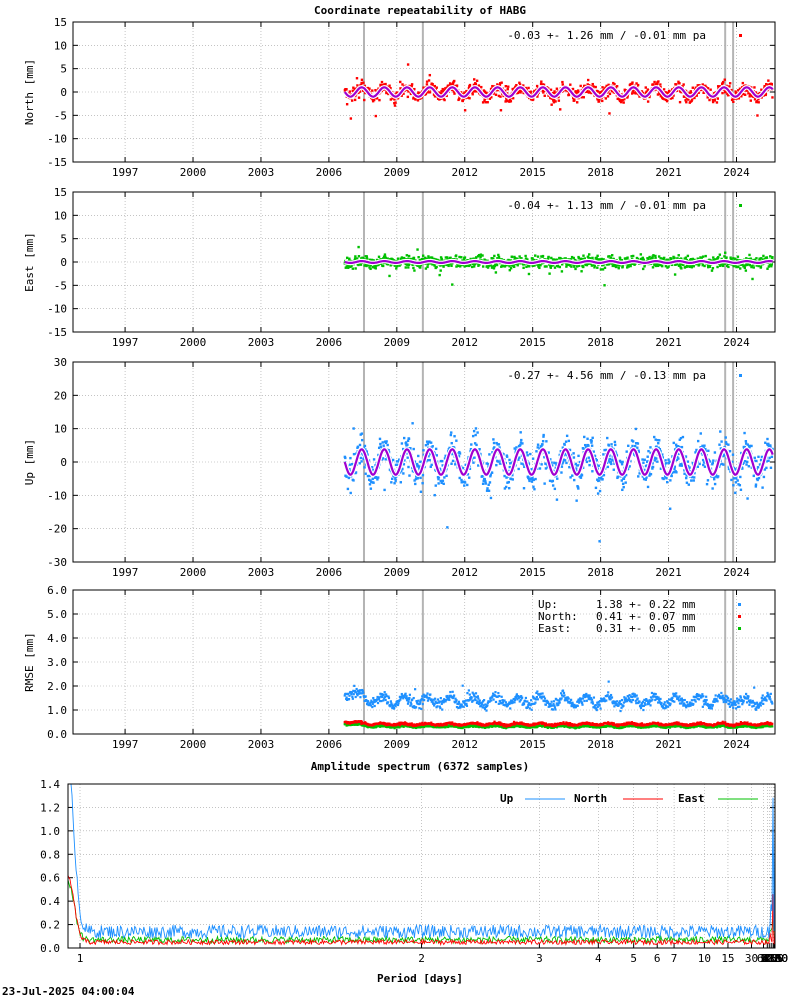 The height and width of the screenshot is (1000, 800). I want to click on x-tick-label: 2009, so click(397, 572).